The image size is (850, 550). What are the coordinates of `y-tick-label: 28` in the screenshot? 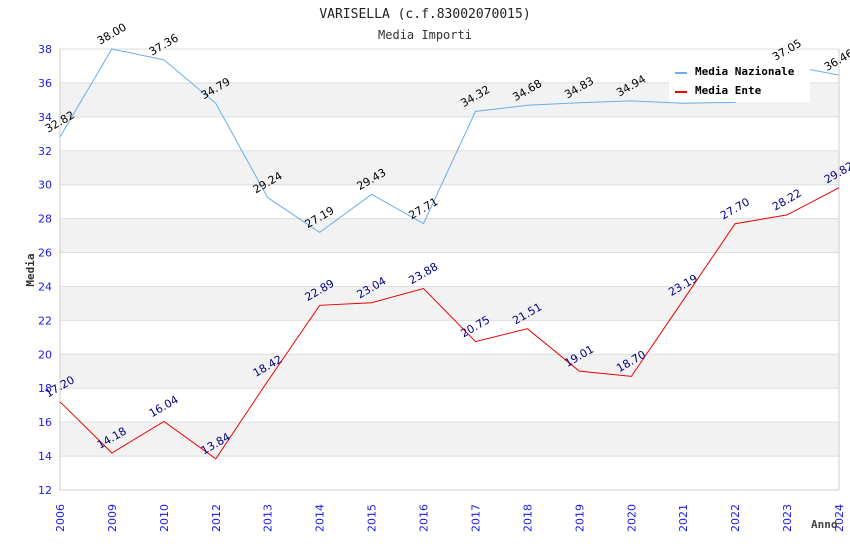 It's located at (45, 219).